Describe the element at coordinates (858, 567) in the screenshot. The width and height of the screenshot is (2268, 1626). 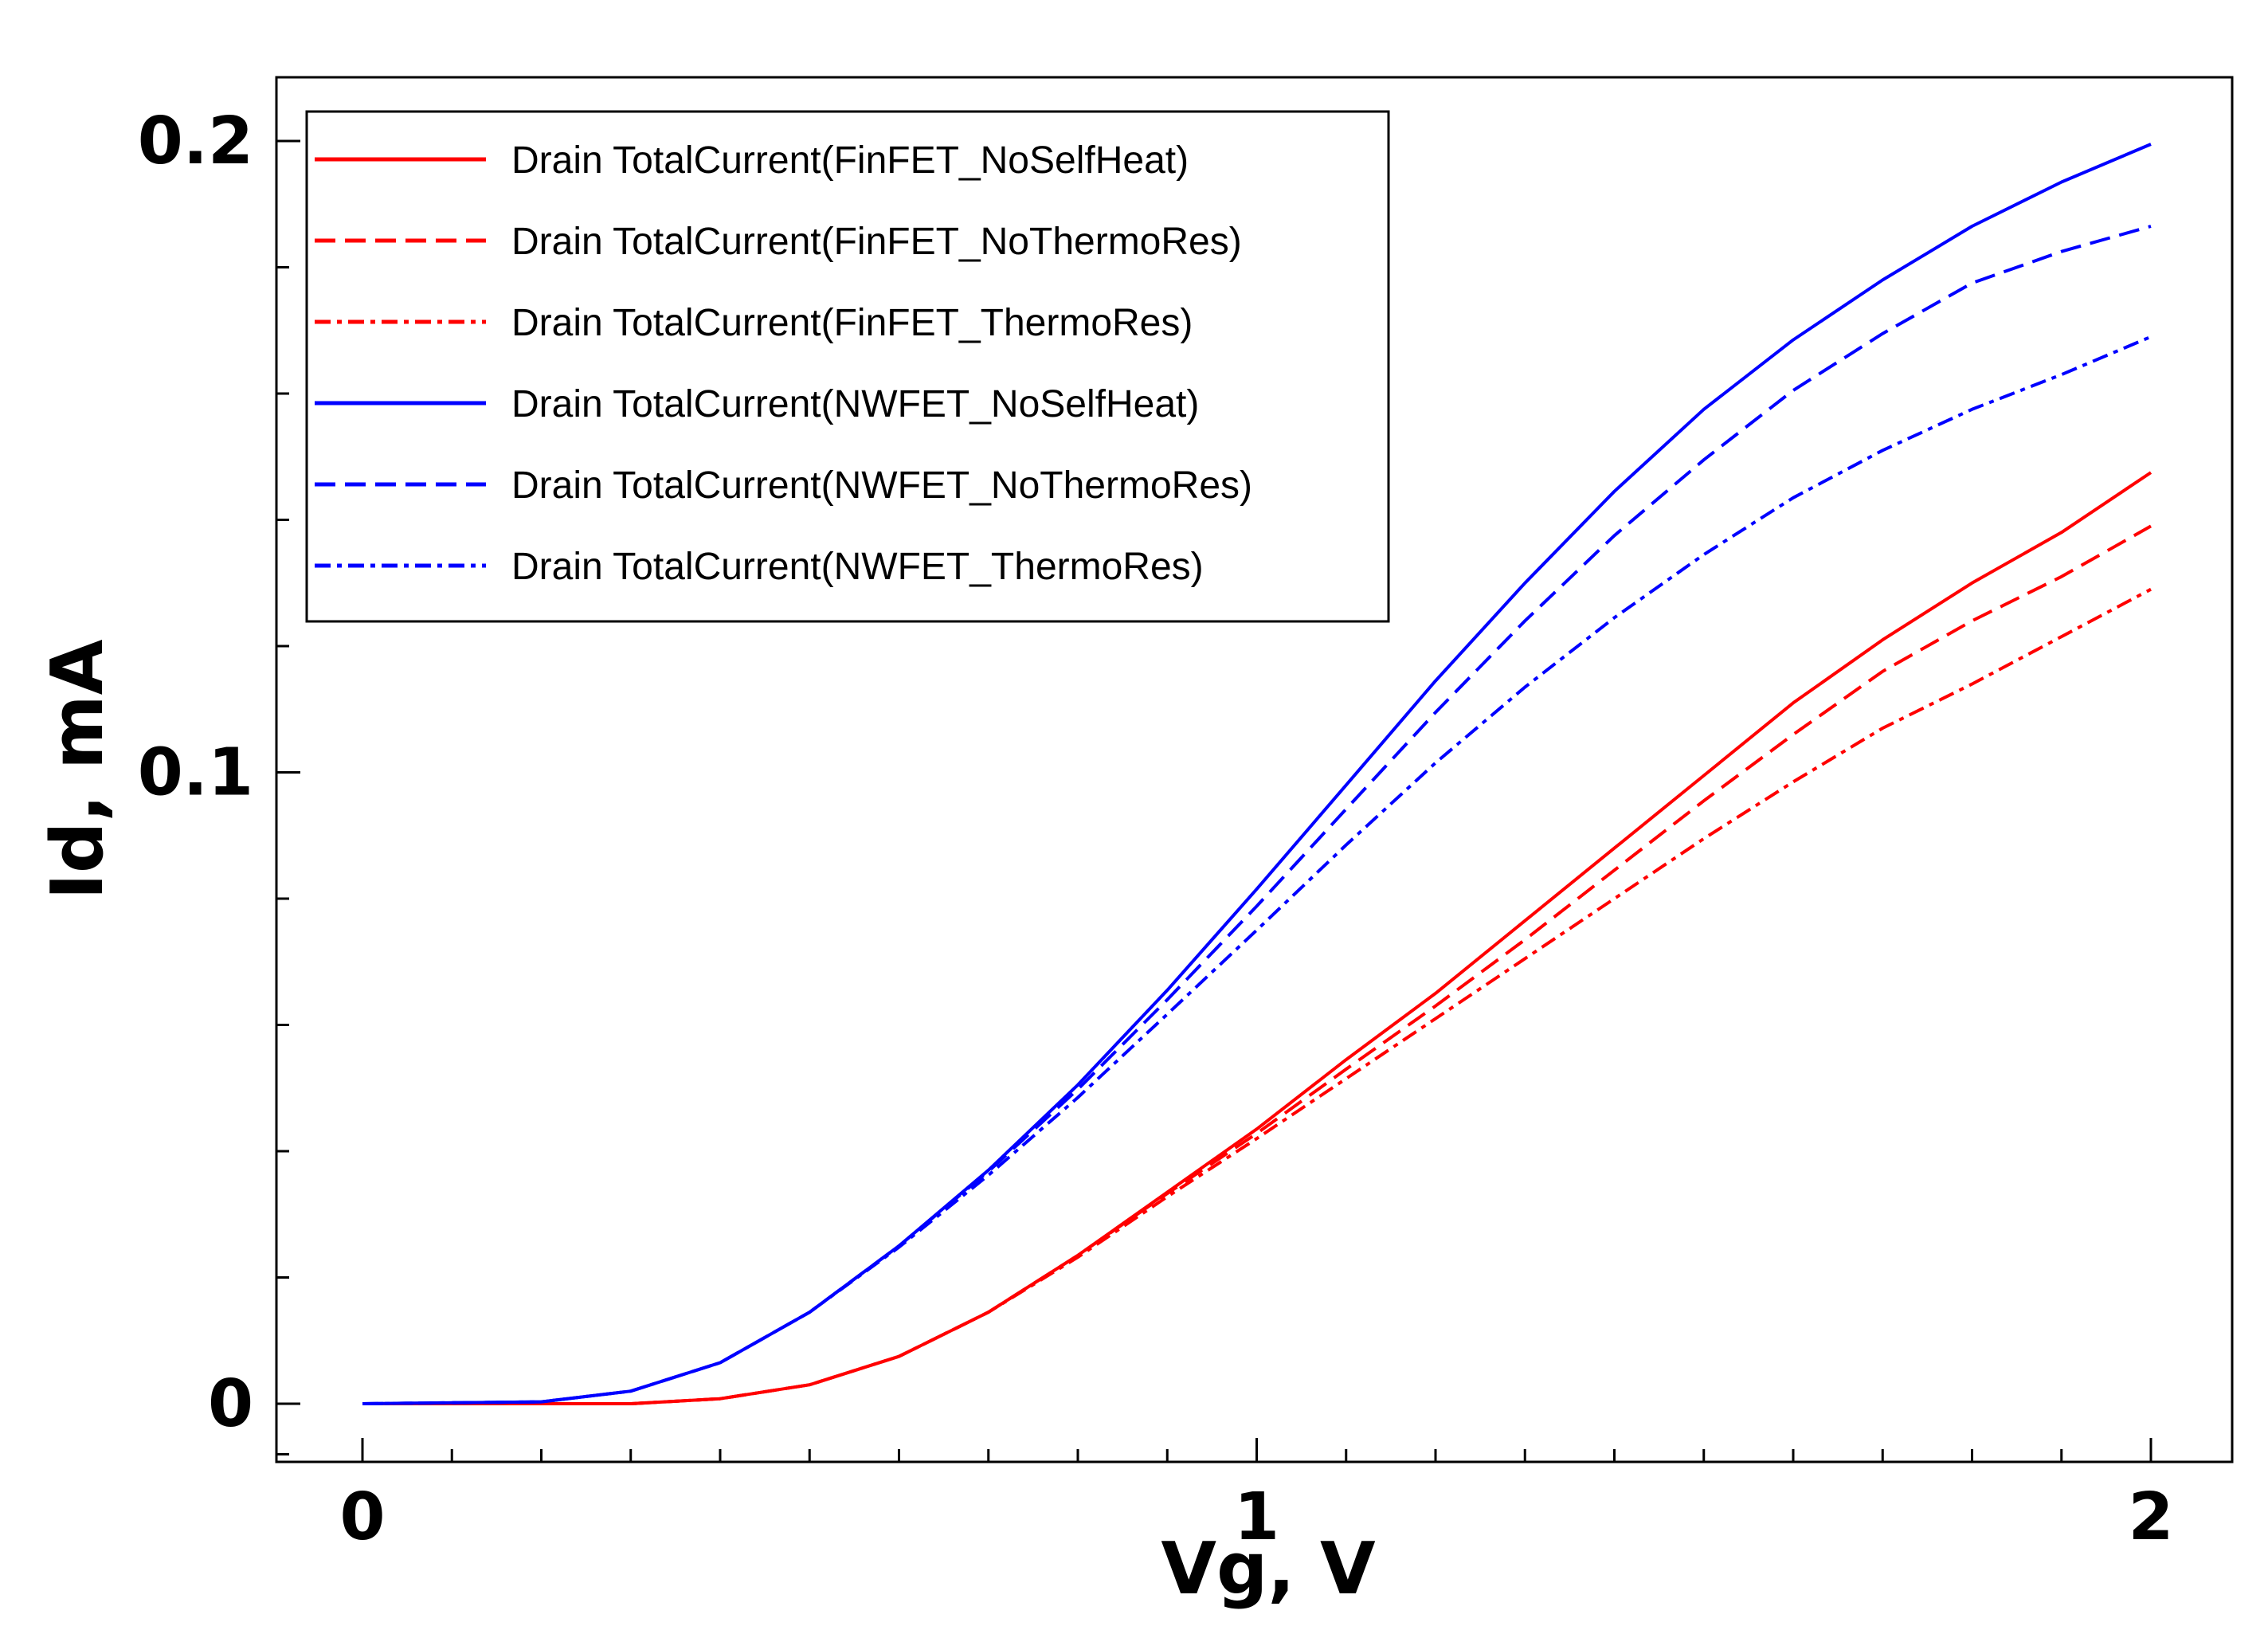
I see `legend-label: Drain TotalCurrent(NWFET_ThermoRes)` at that location.